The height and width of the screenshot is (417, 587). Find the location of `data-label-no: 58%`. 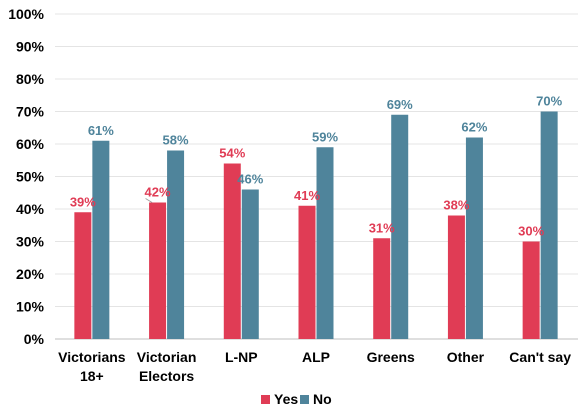

data-label-no: 58% is located at coordinates (176, 140).